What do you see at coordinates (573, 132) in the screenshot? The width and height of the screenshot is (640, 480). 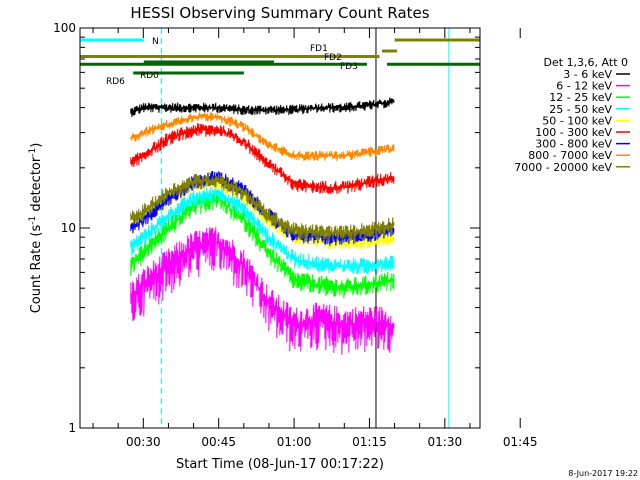 I see `legend-label: 100 - 300 keV` at bounding box center [573, 132].